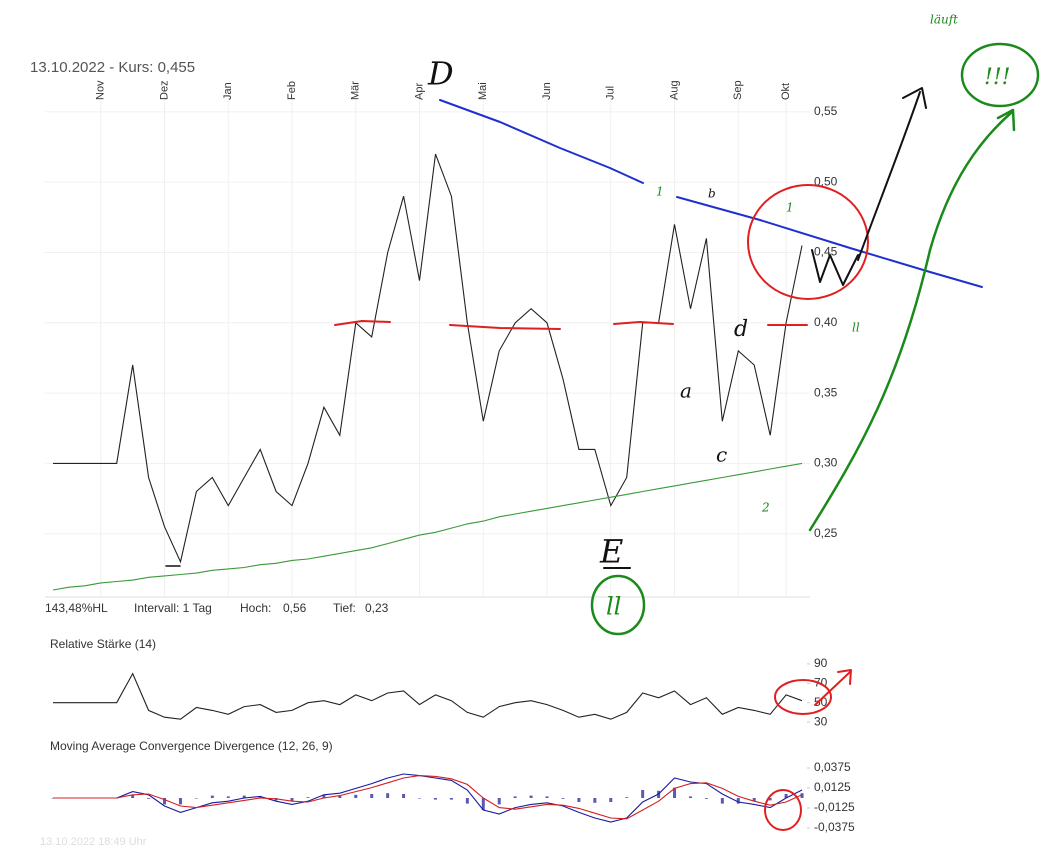 This screenshot has height=851, width=1041. Describe the element at coordinates (547, 91) in the screenshot. I see `x-tick-label: Jun` at that location.